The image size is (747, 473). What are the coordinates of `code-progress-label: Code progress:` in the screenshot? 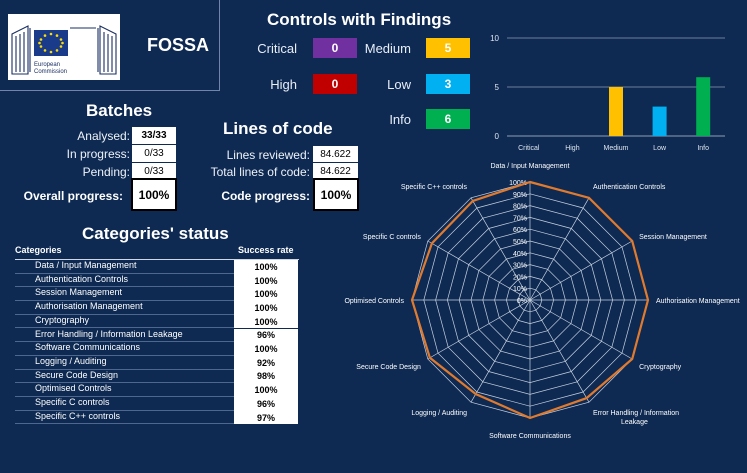 It's located at (265, 196).